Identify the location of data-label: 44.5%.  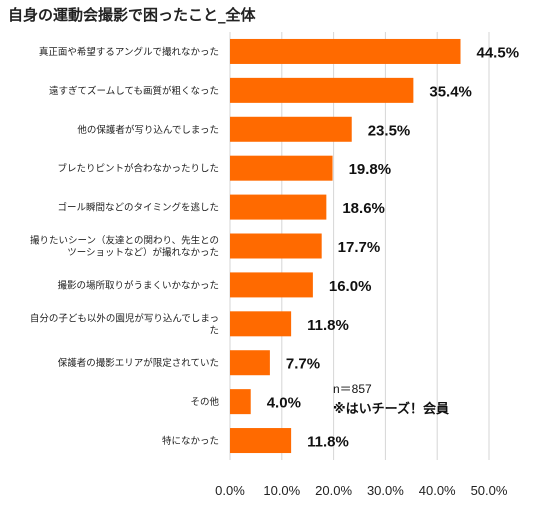
(498, 52).